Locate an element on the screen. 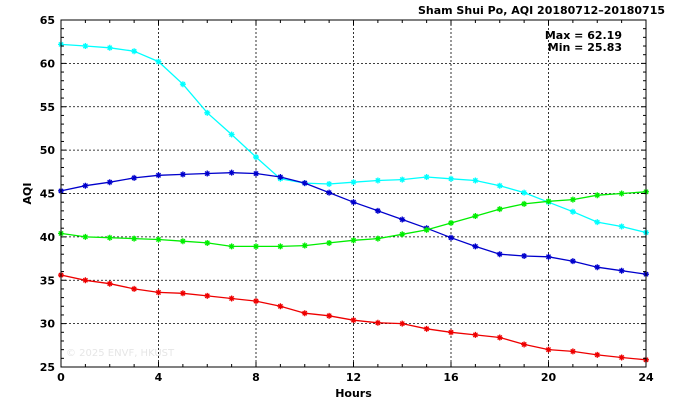 The height and width of the screenshot is (409, 674). y-tick-label: 50 is located at coordinates (48, 150).